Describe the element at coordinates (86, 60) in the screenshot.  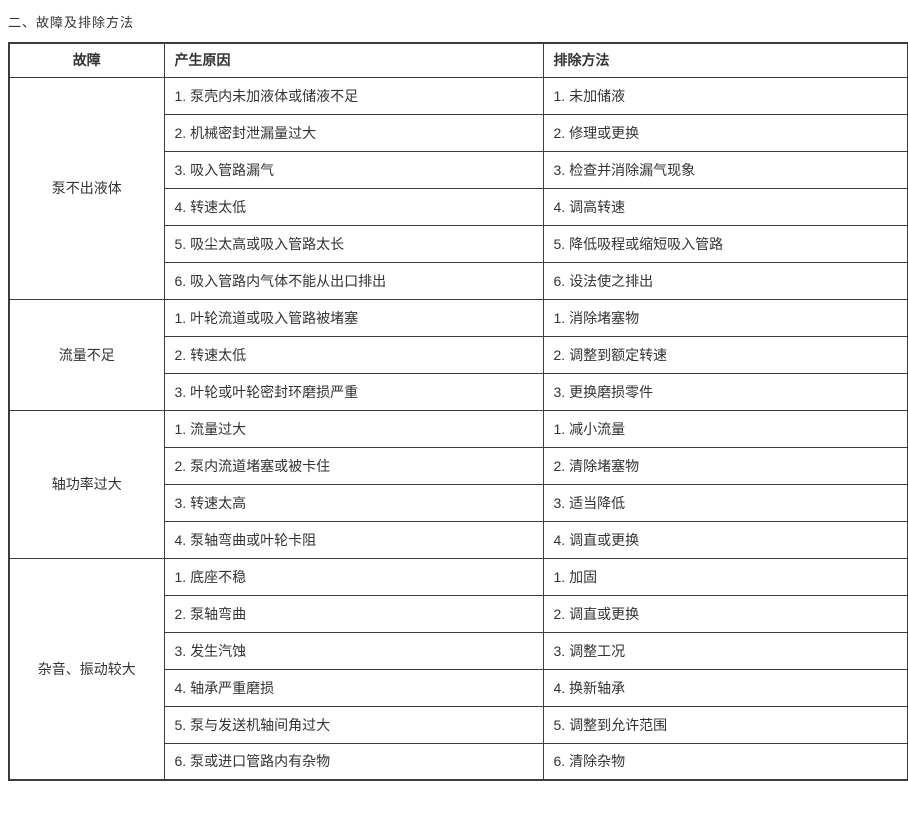
I see `column-header-fault: 故障` at that location.